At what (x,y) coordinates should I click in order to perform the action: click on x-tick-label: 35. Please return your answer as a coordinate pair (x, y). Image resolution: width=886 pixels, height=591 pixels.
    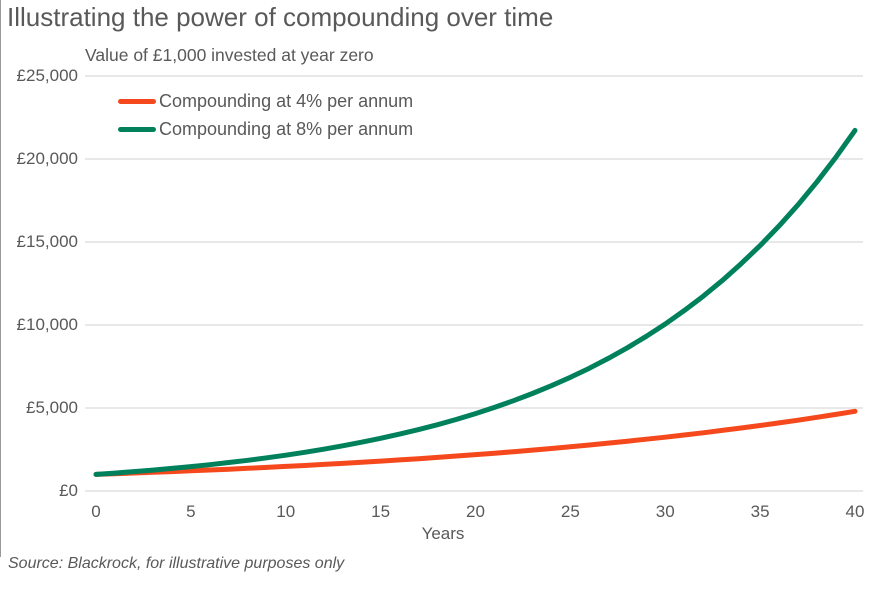
    Looking at the image, I should click on (760, 511).